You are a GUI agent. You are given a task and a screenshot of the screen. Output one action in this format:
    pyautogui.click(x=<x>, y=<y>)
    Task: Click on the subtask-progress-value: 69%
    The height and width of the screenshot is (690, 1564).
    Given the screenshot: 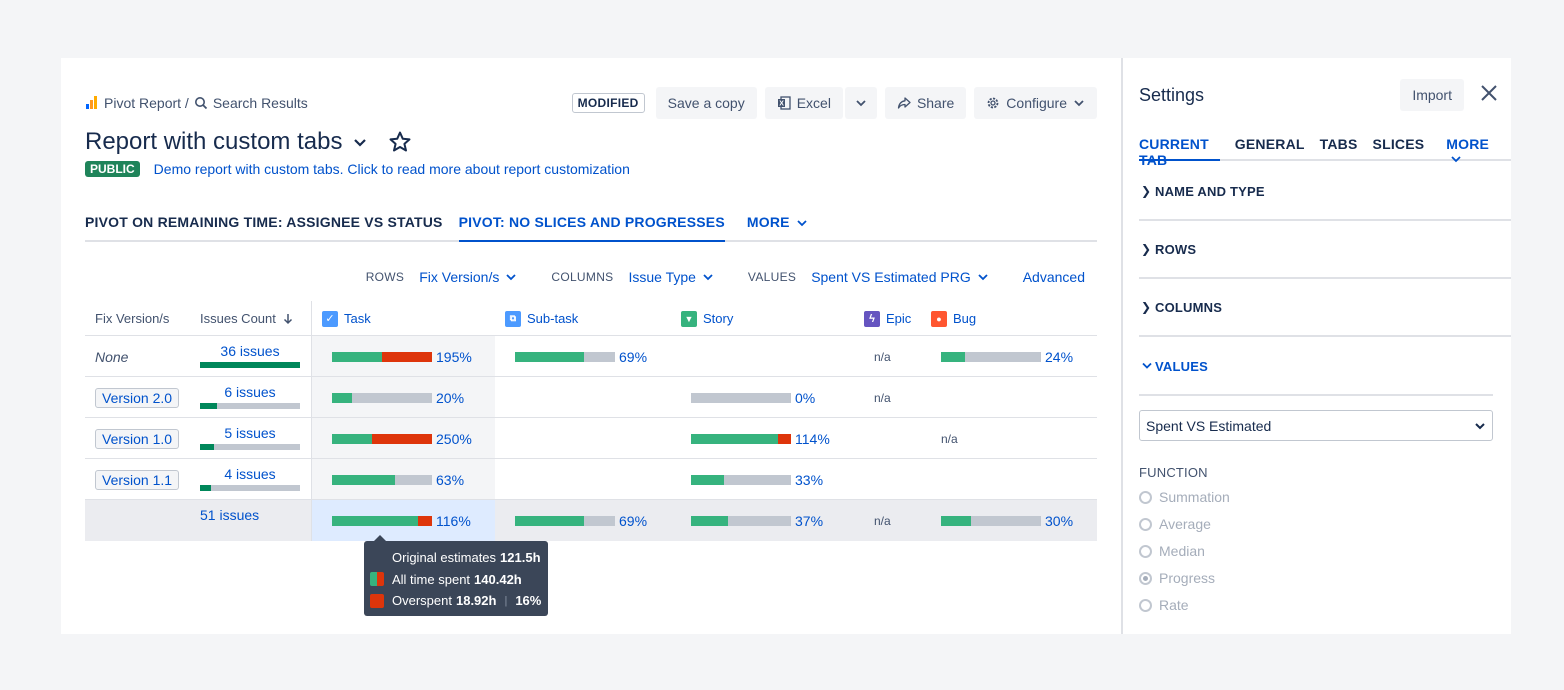 What is the action you would take?
    pyautogui.click(x=633, y=356)
    